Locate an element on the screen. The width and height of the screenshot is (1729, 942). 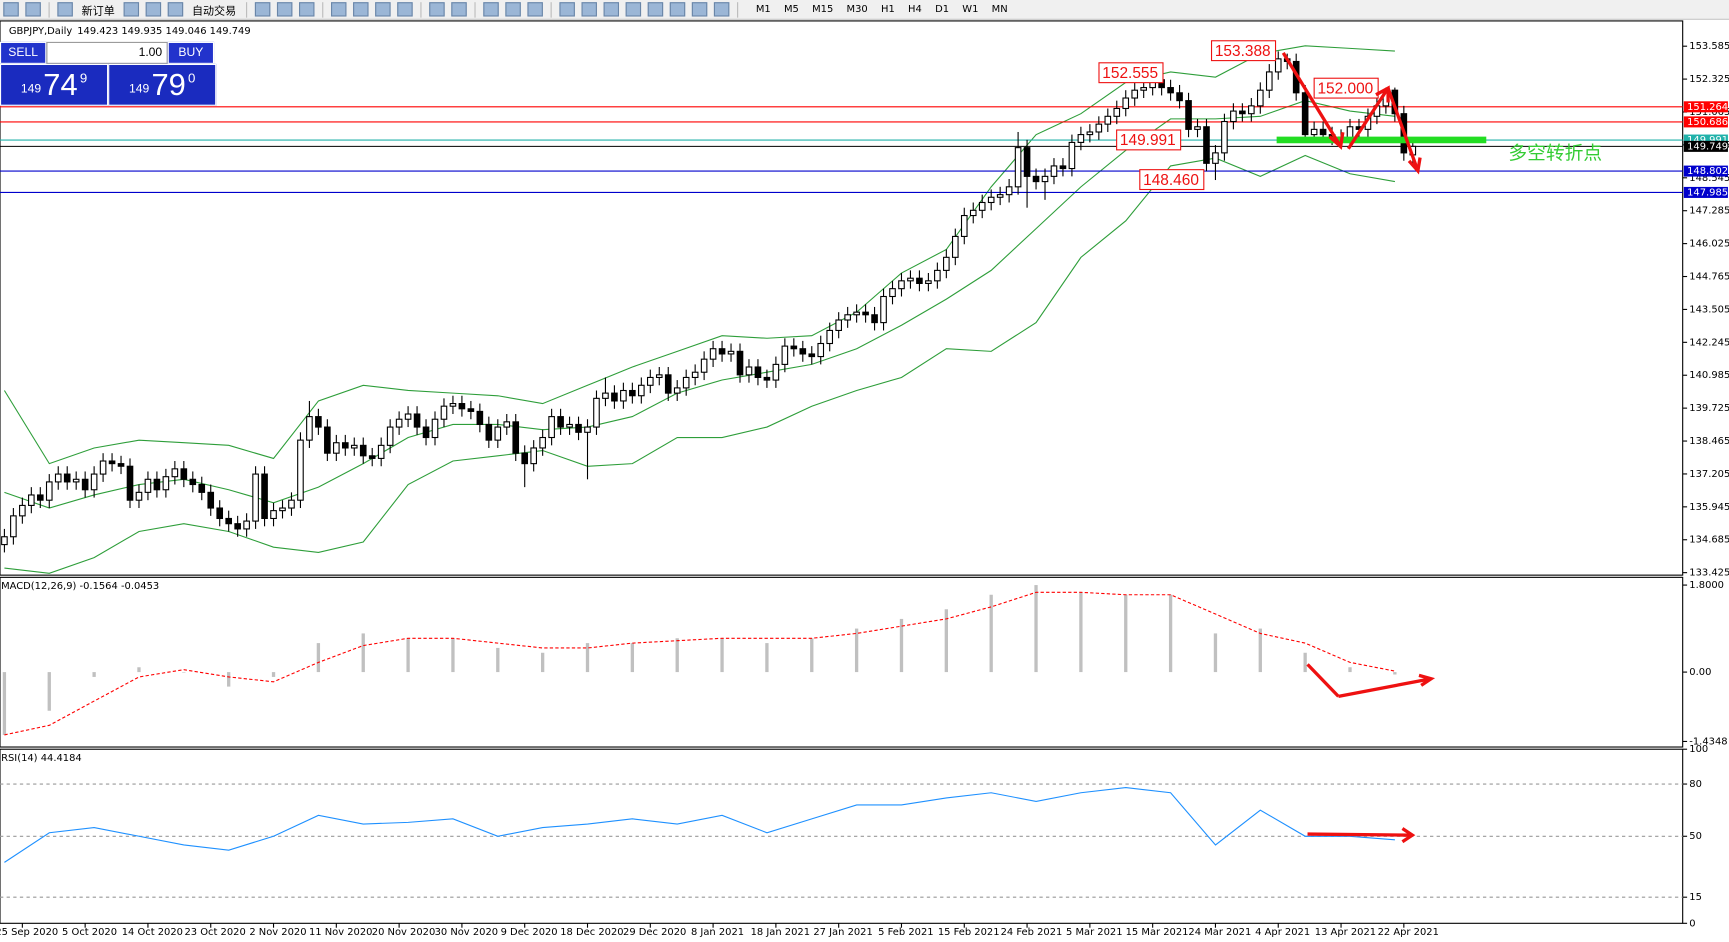
annotation: 153.388 is located at coordinates (1243, 51).